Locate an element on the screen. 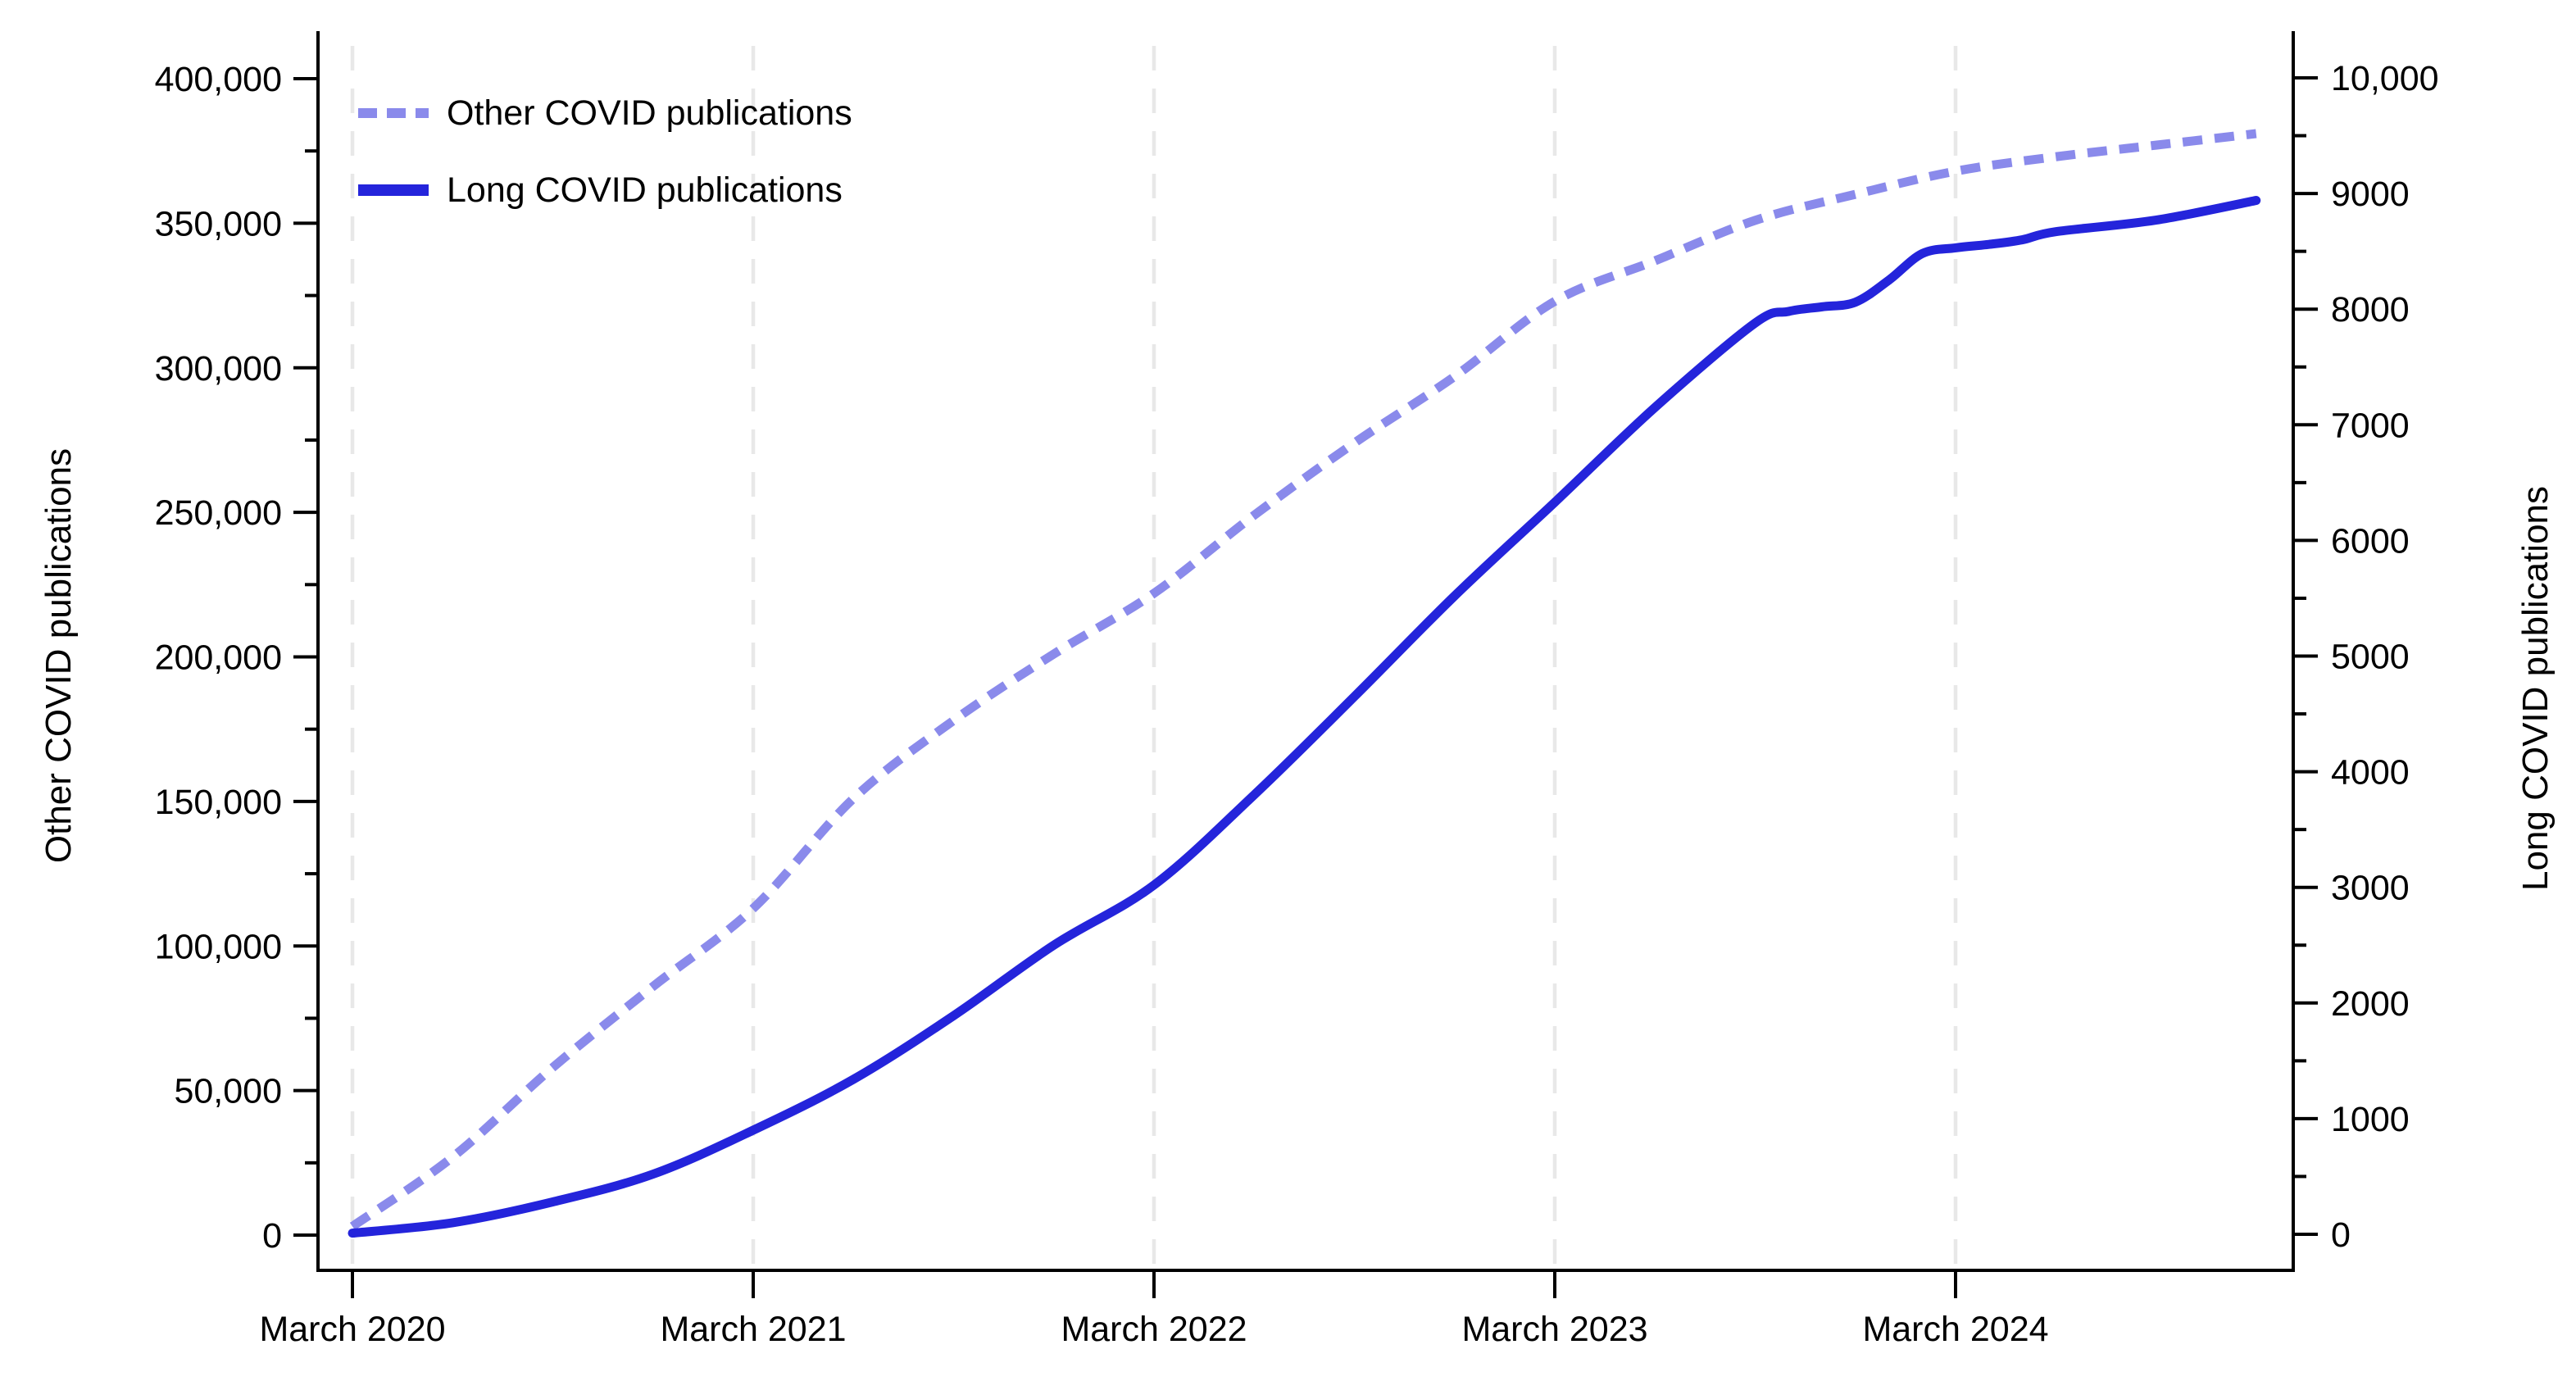 The image size is (2576, 1390). x-tick-label: March 2022 is located at coordinates (1154, 1329).